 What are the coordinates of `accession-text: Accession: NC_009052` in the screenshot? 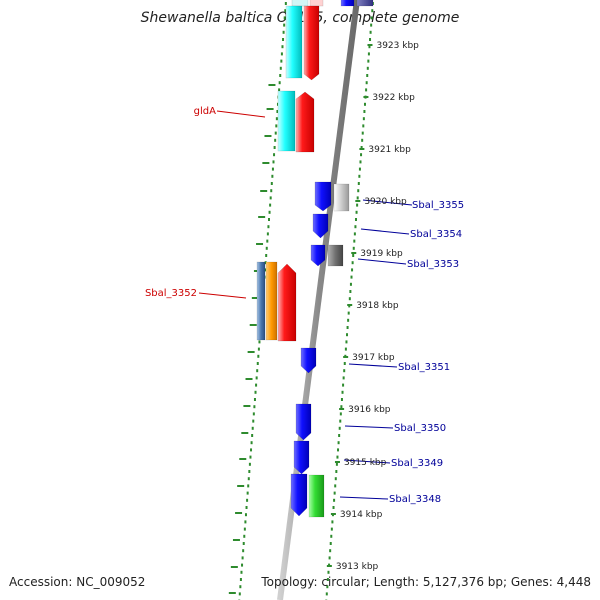 It's located at (77, 582).